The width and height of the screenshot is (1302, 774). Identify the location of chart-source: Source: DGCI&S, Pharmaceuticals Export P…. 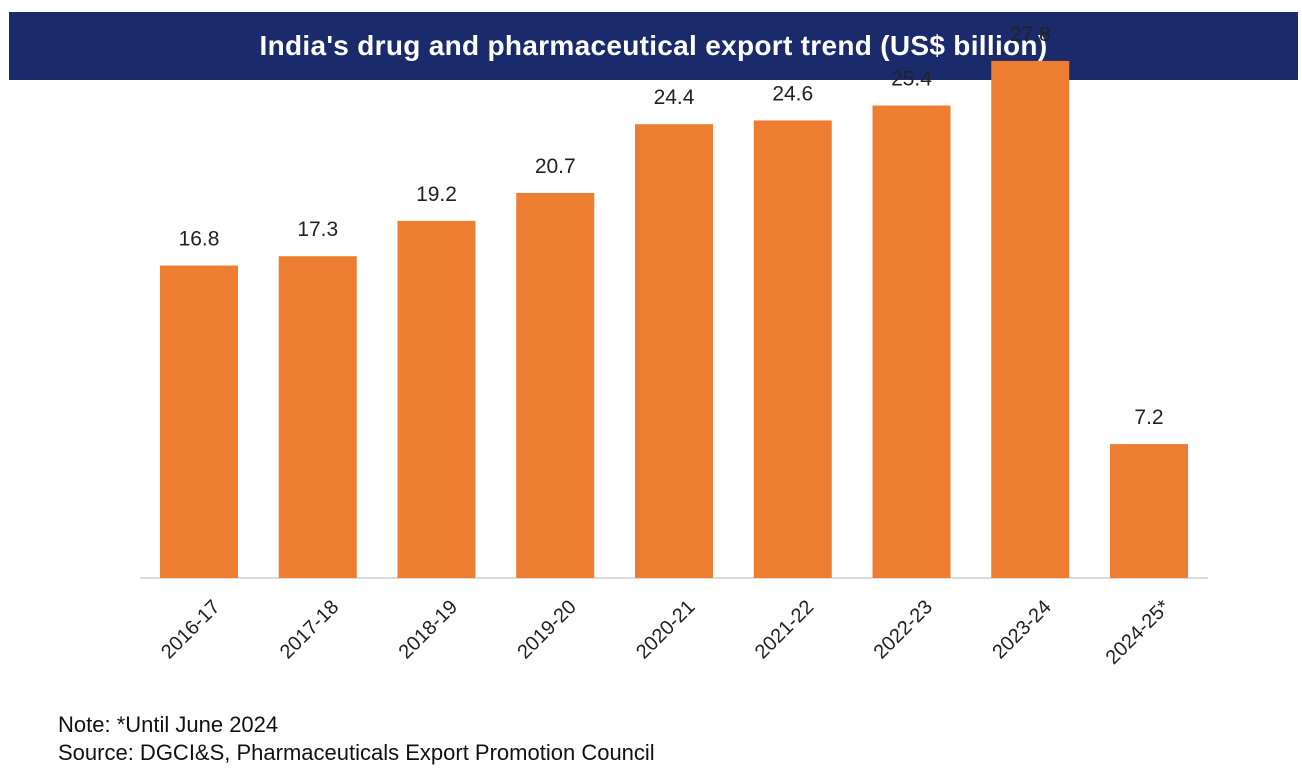
(356, 752).